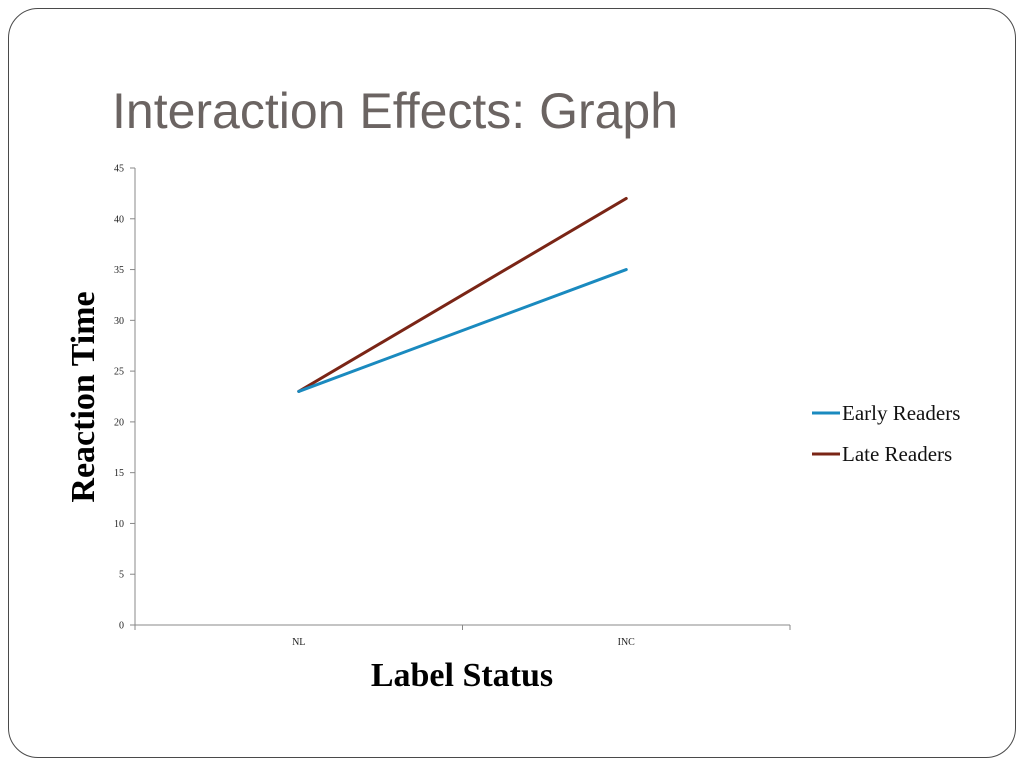  Describe the element at coordinates (119, 422) in the screenshot. I see `y-tick-label: 20` at that location.